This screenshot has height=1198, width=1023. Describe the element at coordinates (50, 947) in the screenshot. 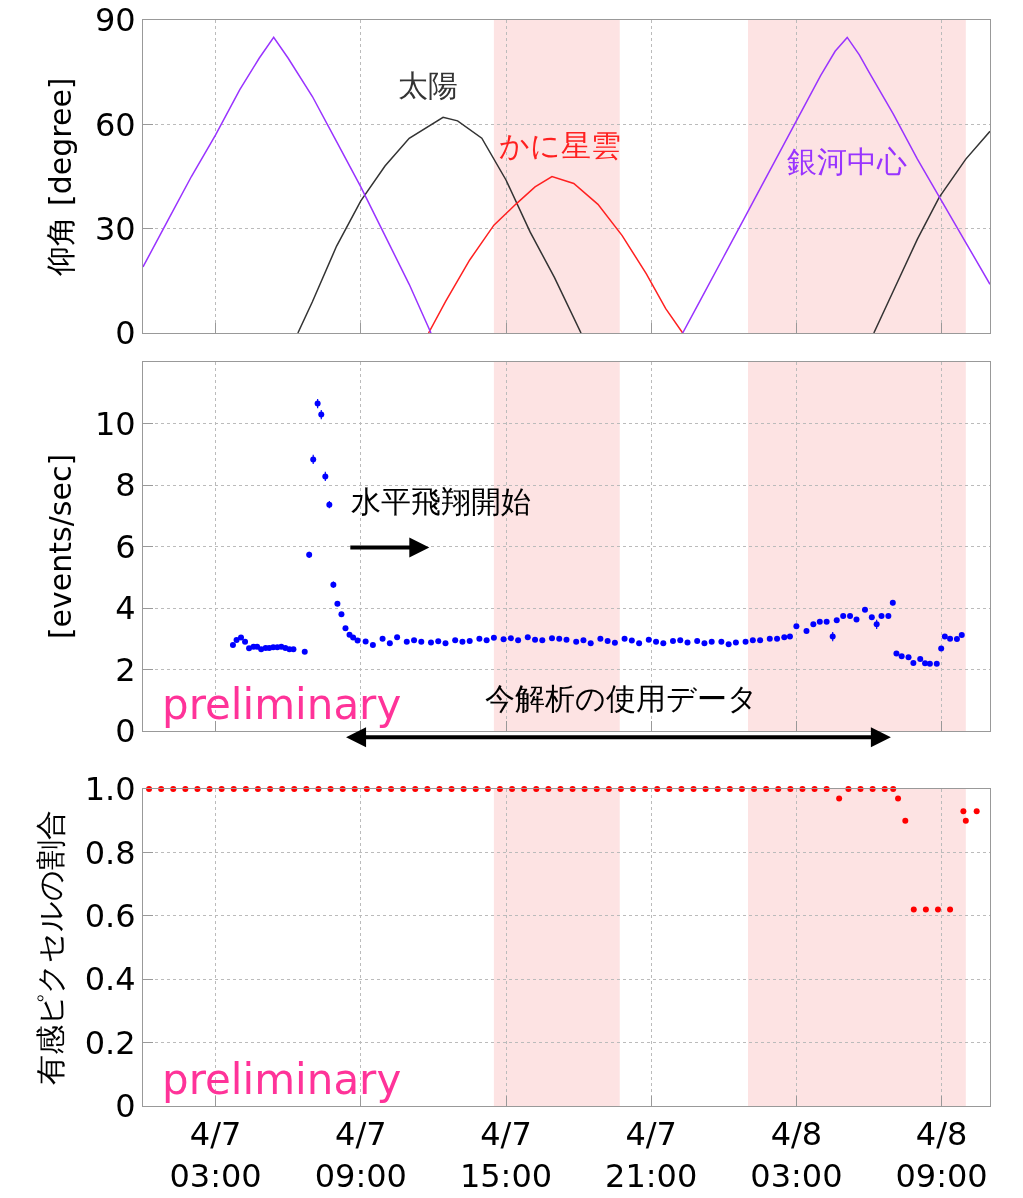

I see `y-axis-title: 有感ピクセルの割合` at that location.